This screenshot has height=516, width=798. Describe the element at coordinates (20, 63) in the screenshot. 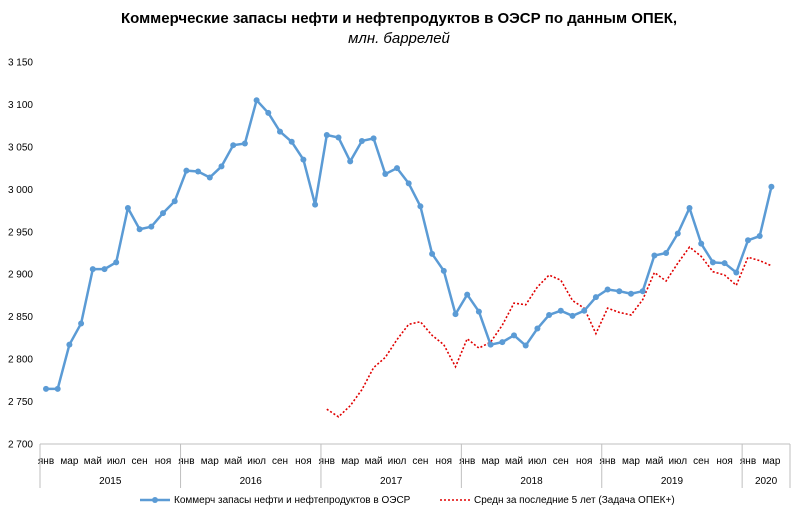

I see `y-tick-label: 3 150` at that location.